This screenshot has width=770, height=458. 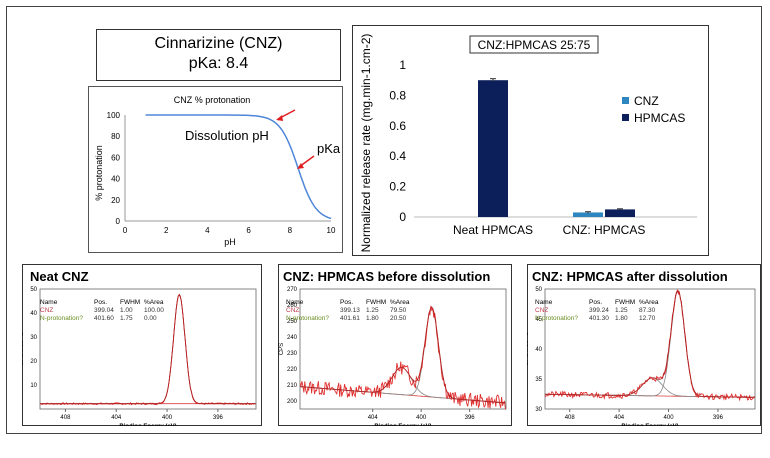 What do you see at coordinates (33, 362) in the screenshot?
I see `xps-y-tick: 20` at bounding box center [33, 362].